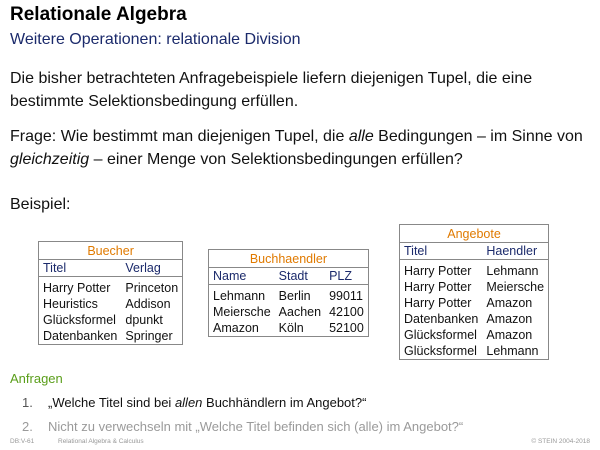 This screenshot has height=450, width=600. I want to click on table-row: Harry Potter Lehmann, so click(474, 270).